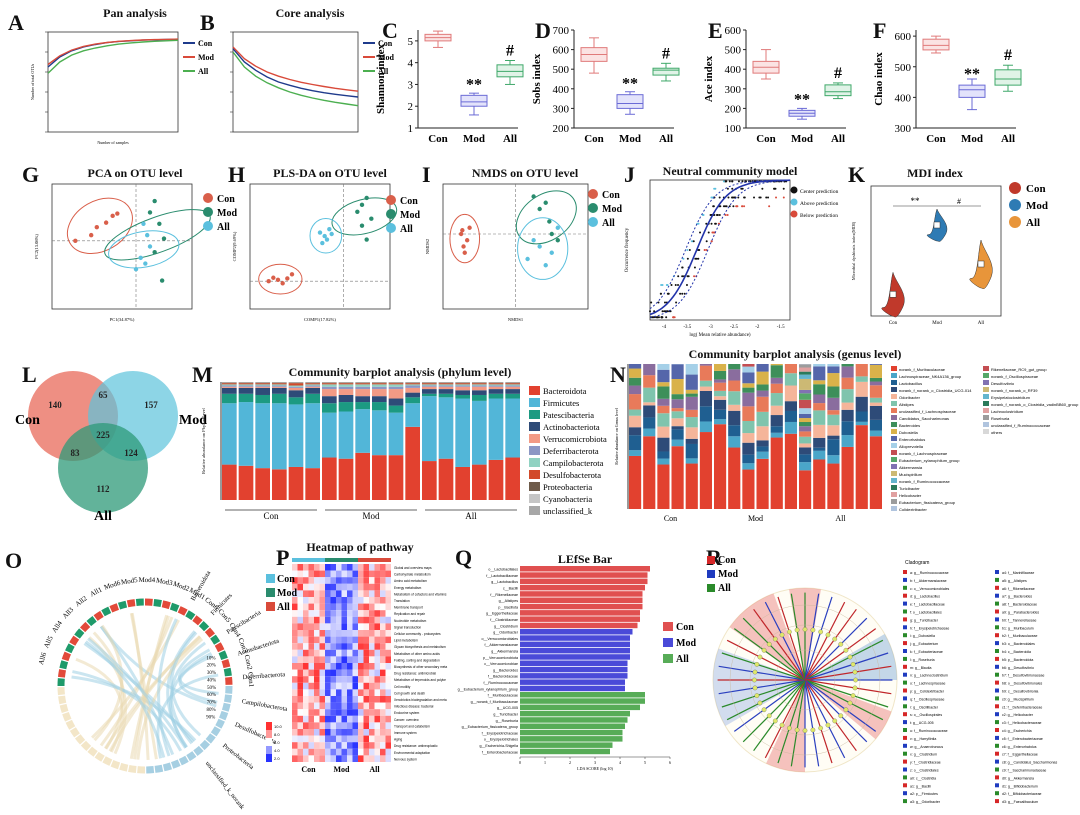 Image resolution: width=1080 pixels, height=815 pixels. I want to click on plot-frame, so click(936, 251).